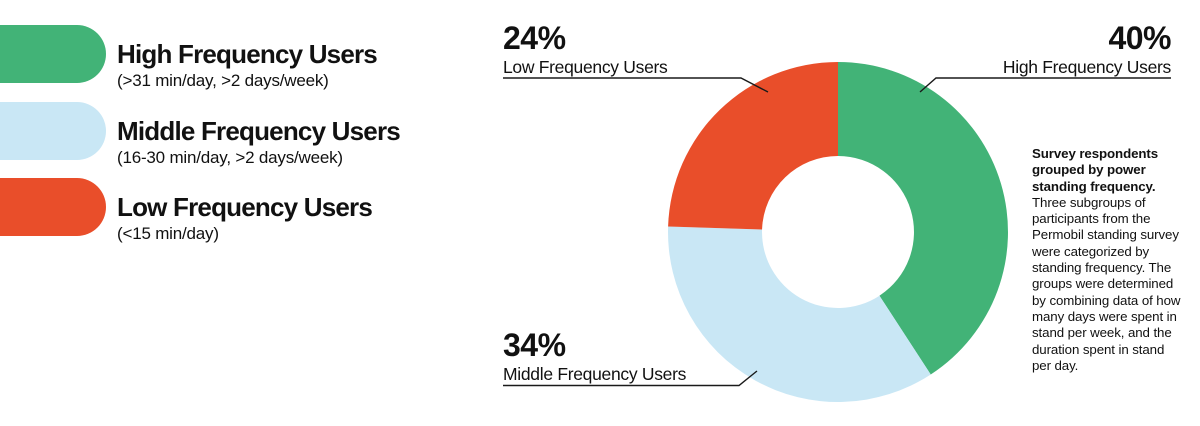 Image resolution: width=1200 pixels, height=426 pixels. Describe the element at coordinates (247, 54) in the screenshot. I see `legend-label: High Frequency Users` at that location.